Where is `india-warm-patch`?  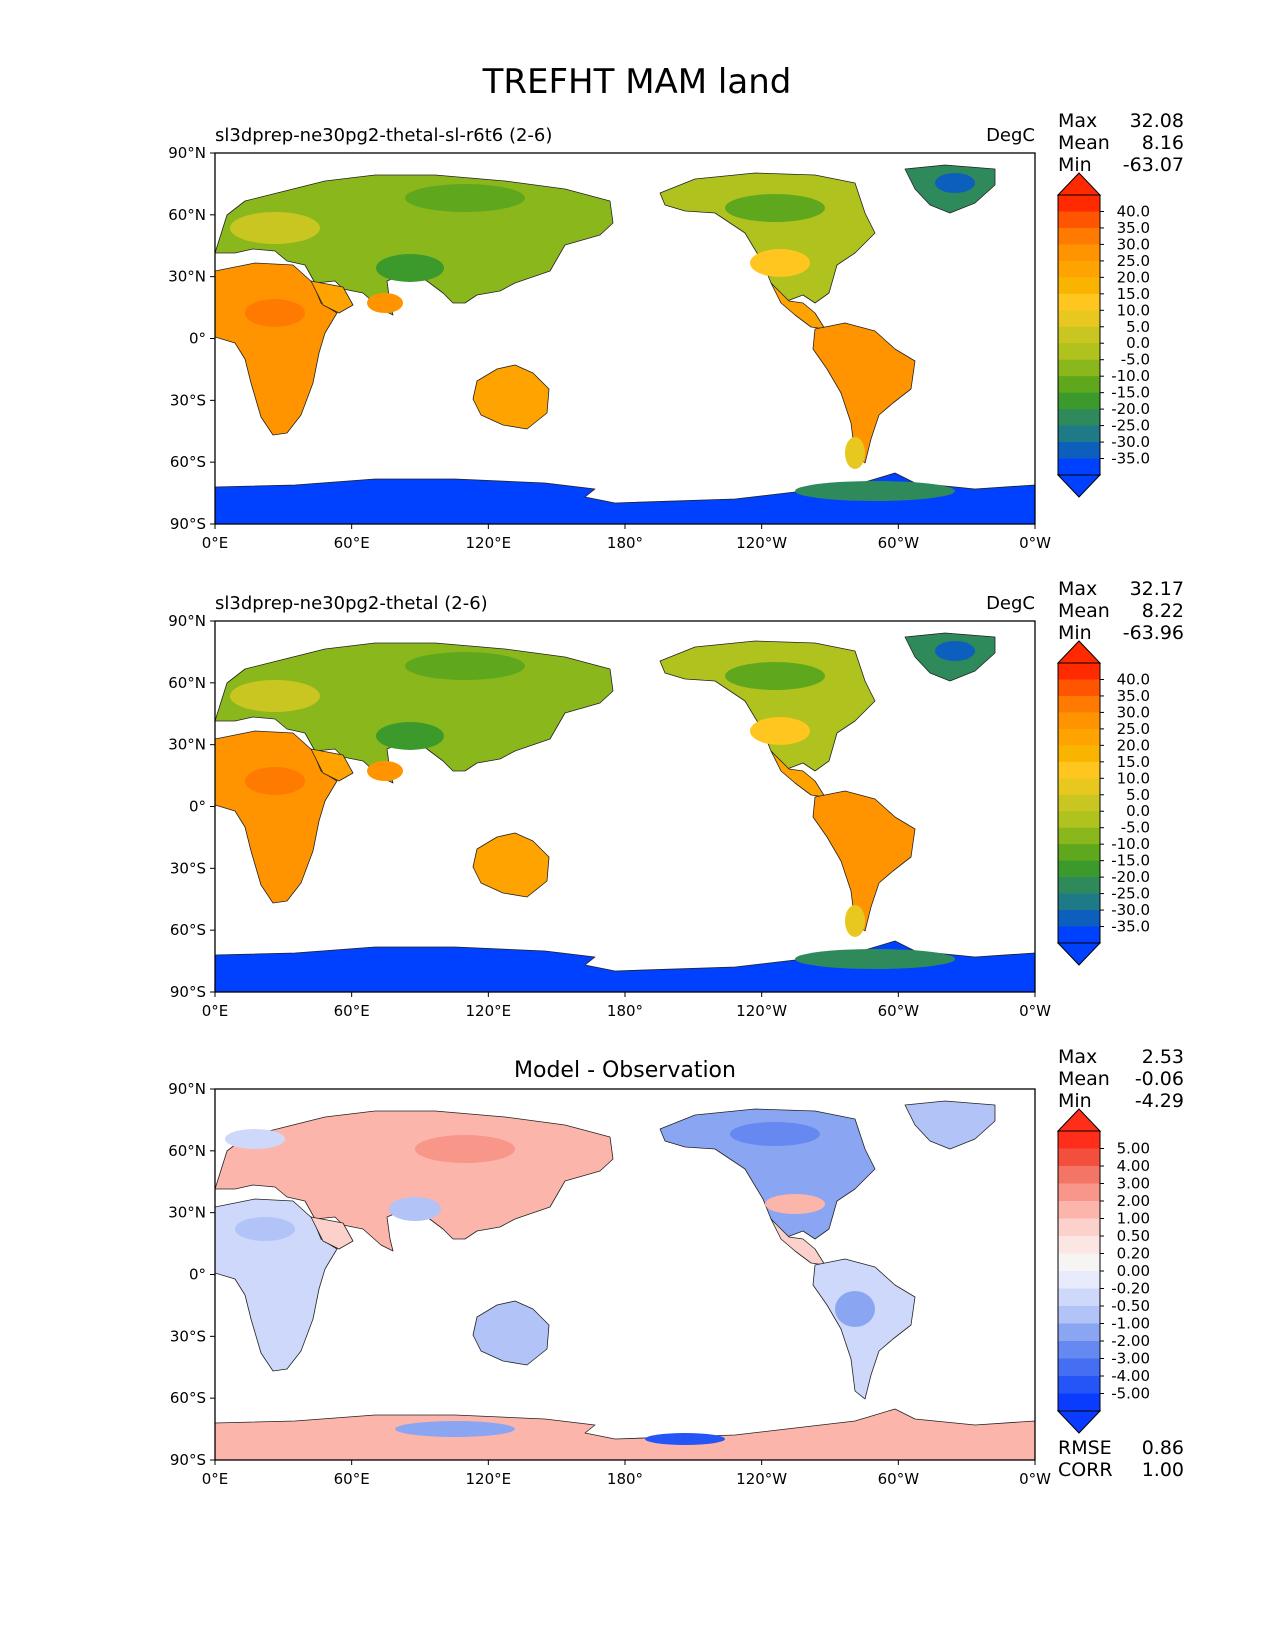 india-warm-patch is located at coordinates (385, 303).